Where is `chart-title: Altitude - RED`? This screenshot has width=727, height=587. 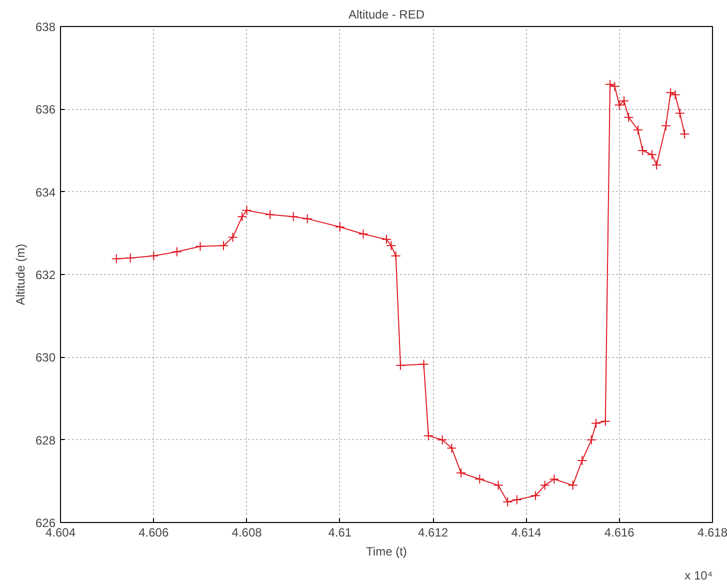 chart-title: Altitude - RED is located at coordinates (386, 15).